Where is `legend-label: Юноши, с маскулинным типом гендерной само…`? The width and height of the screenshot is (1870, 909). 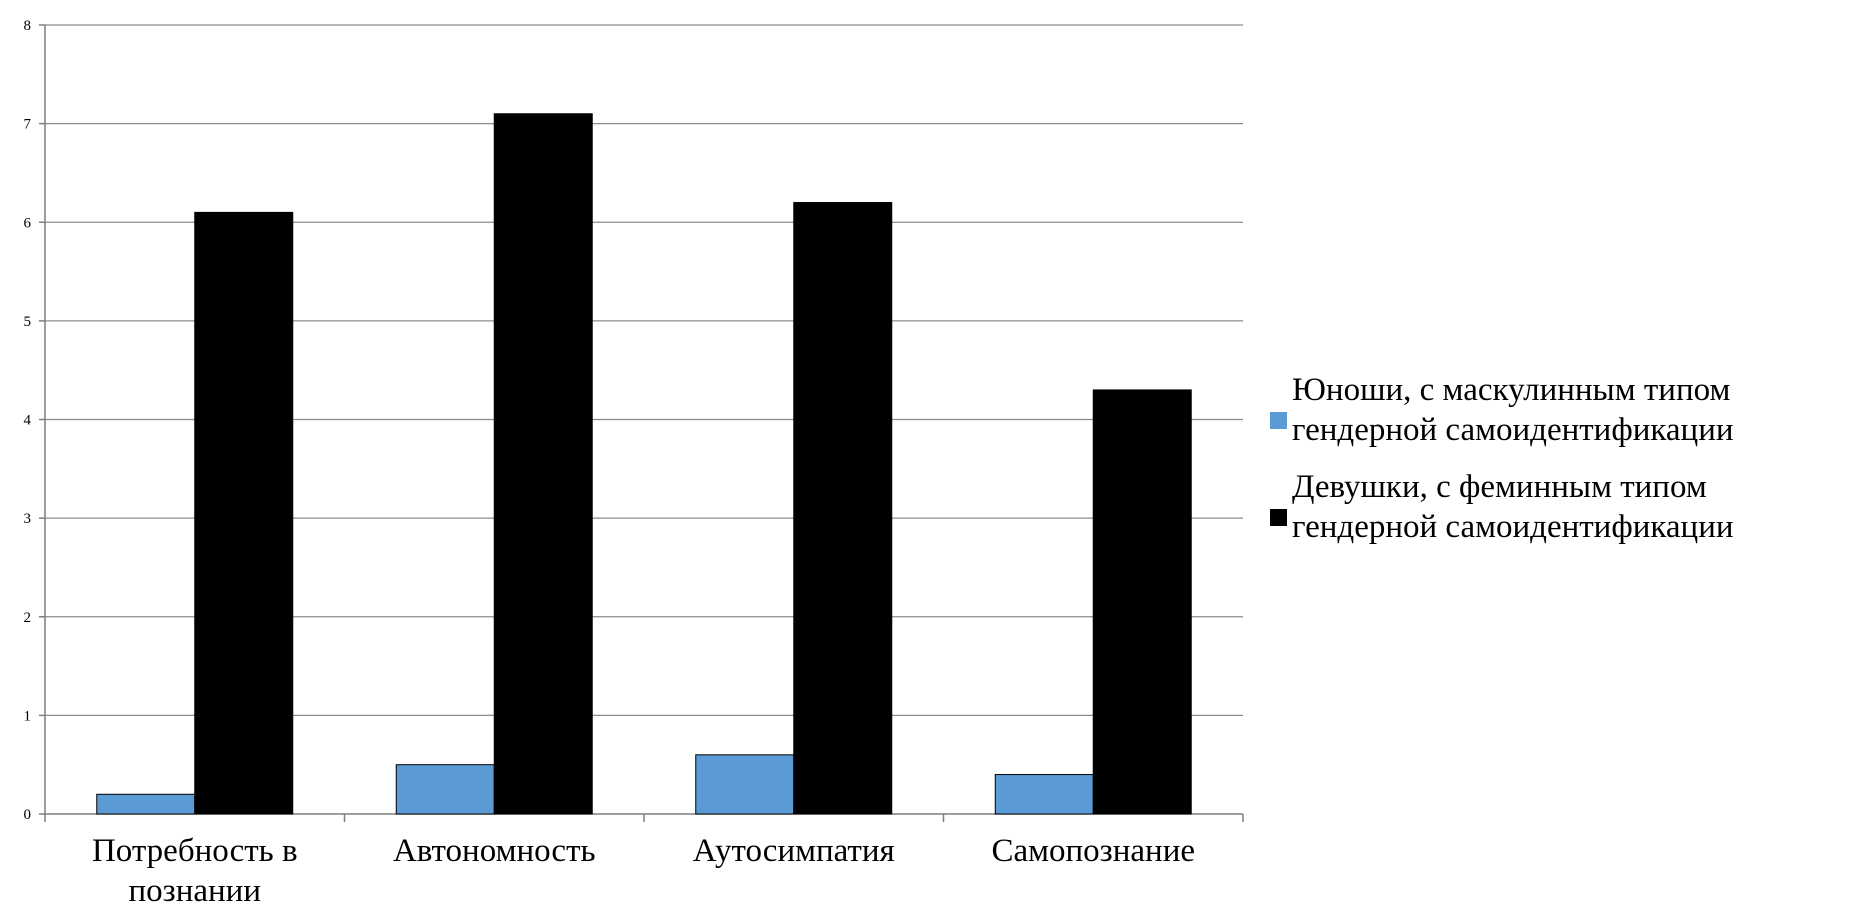
legend-label: Юноши, с маскулинным типом гендерной само… is located at coordinates (1513, 410).